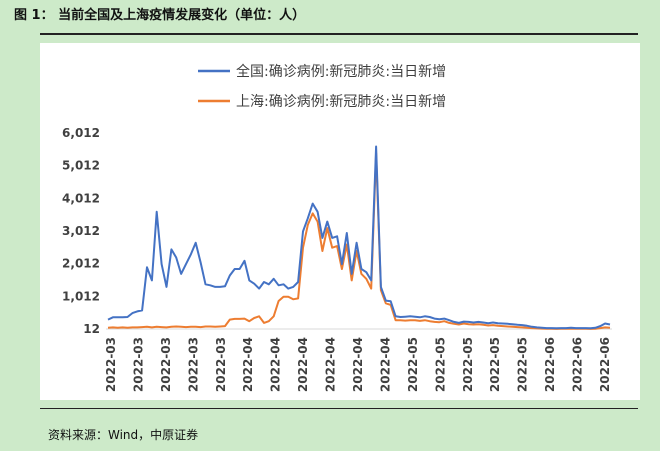  I want to click on y-axis-ticks: 6,012 5,012 4,012 3,012 2,012 1,012 12, so click(81, 231).